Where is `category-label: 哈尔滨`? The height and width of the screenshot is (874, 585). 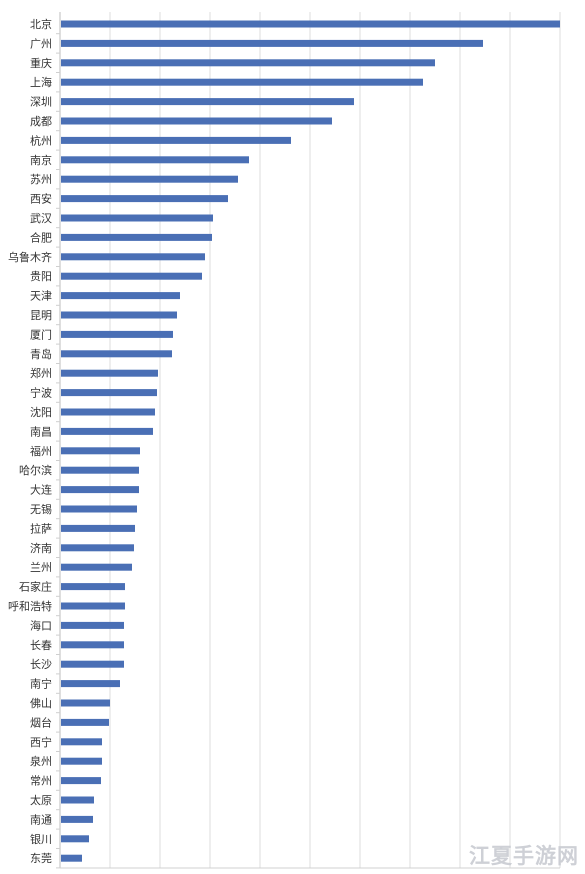 category-label: 哈尔滨 is located at coordinates (35, 470).